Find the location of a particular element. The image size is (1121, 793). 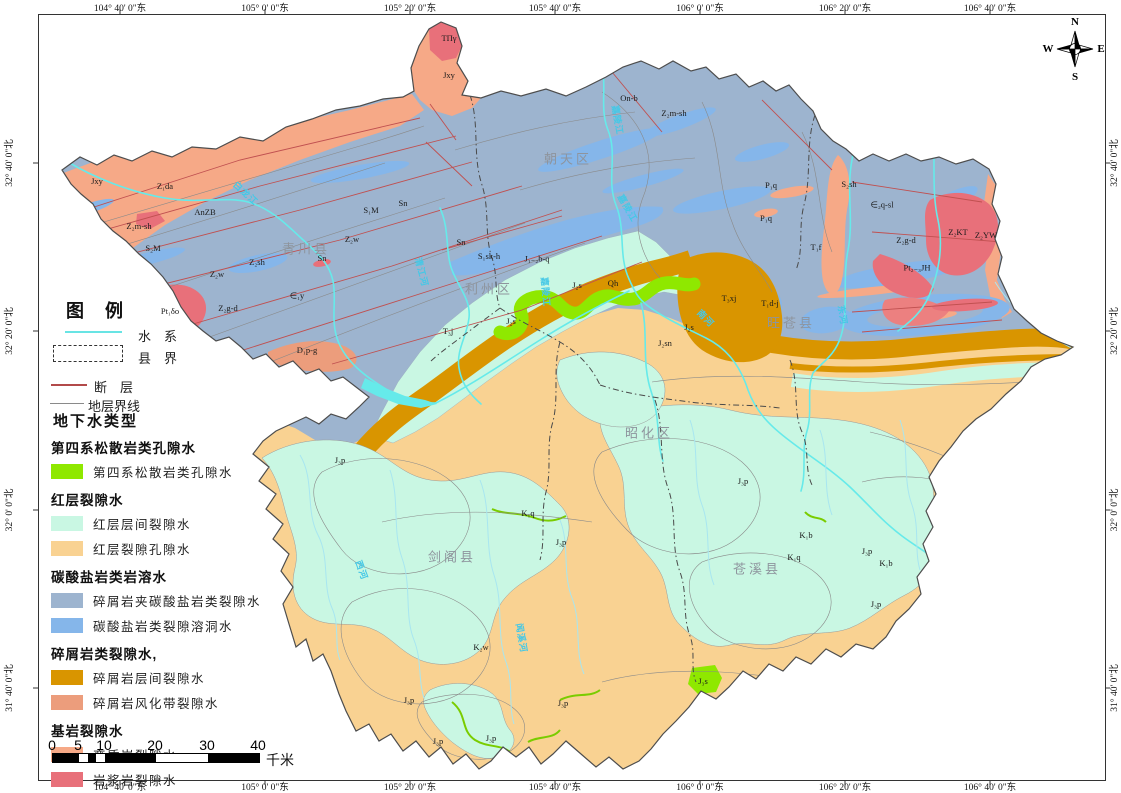

legend-item: 碎屑岩层间裂隙水 is located at coordinates (166, 677).